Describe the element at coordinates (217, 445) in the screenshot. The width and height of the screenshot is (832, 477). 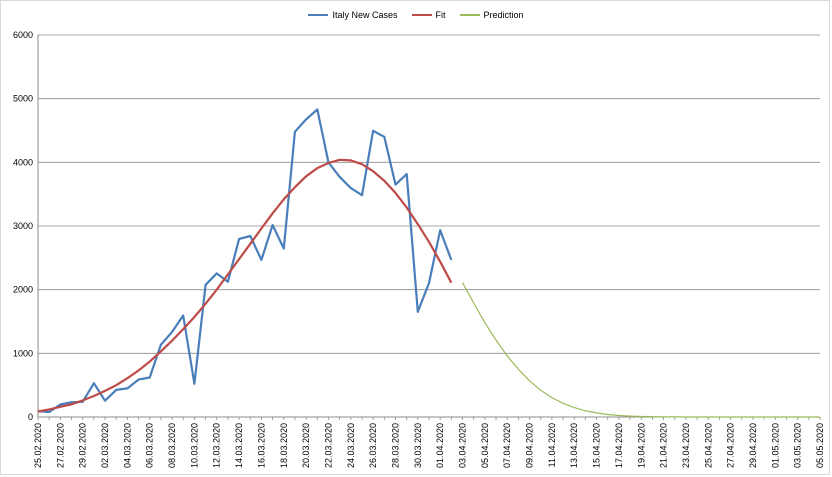
I see `x-tick-label: 12.03.2020` at that location.